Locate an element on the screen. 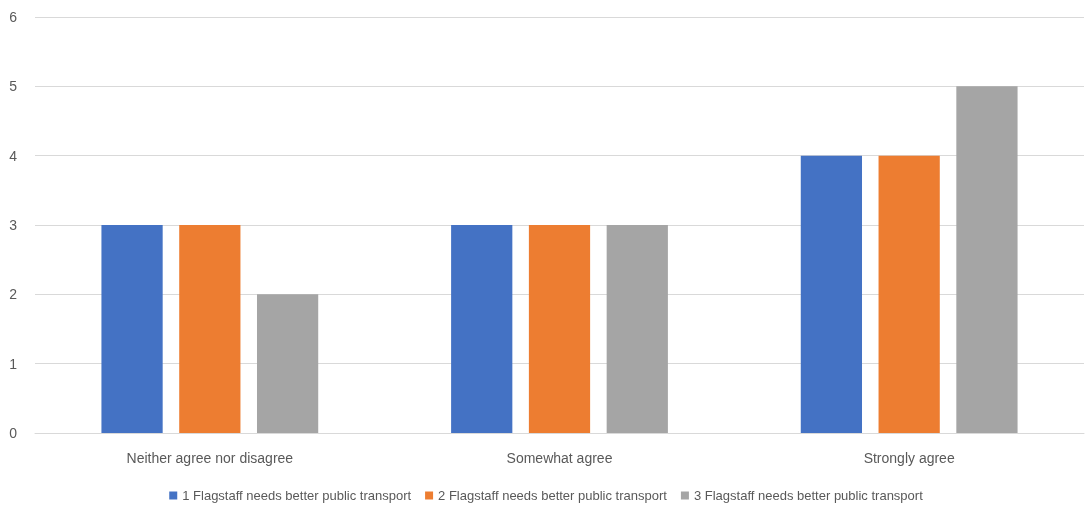 This screenshot has width=1092, height=513. legend-label: 2 Flagstaff needs better public transport is located at coordinates (553, 495).